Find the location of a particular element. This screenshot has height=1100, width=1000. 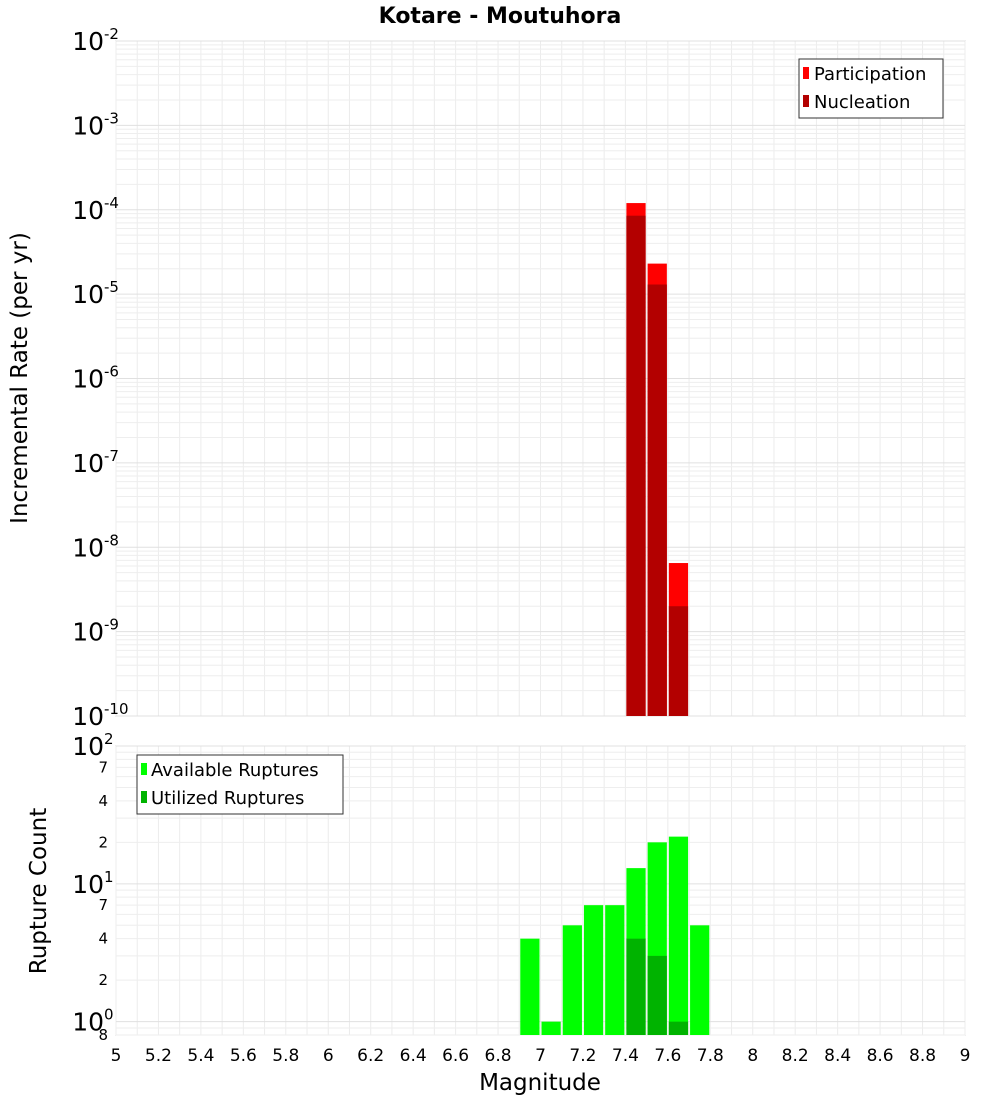

count-y-tick-minor-label: 8 is located at coordinates (103, 1035).